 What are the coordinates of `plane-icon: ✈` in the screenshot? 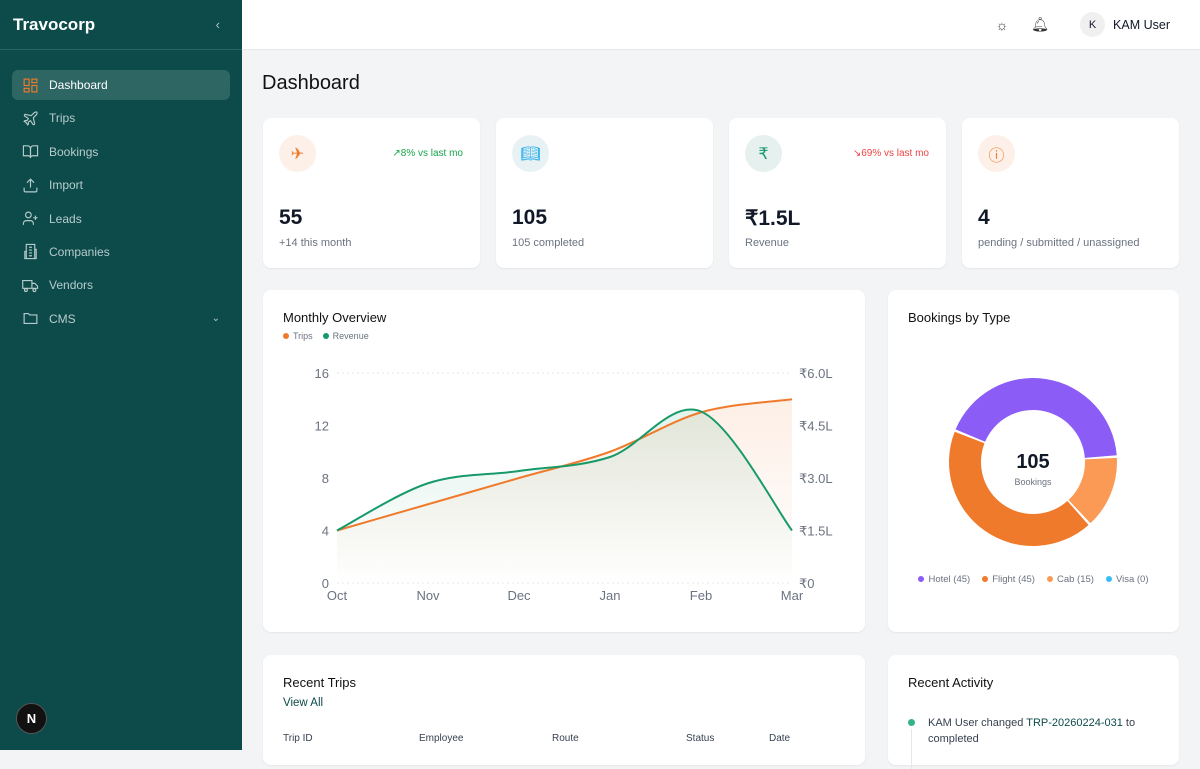 It's located at (297, 153).